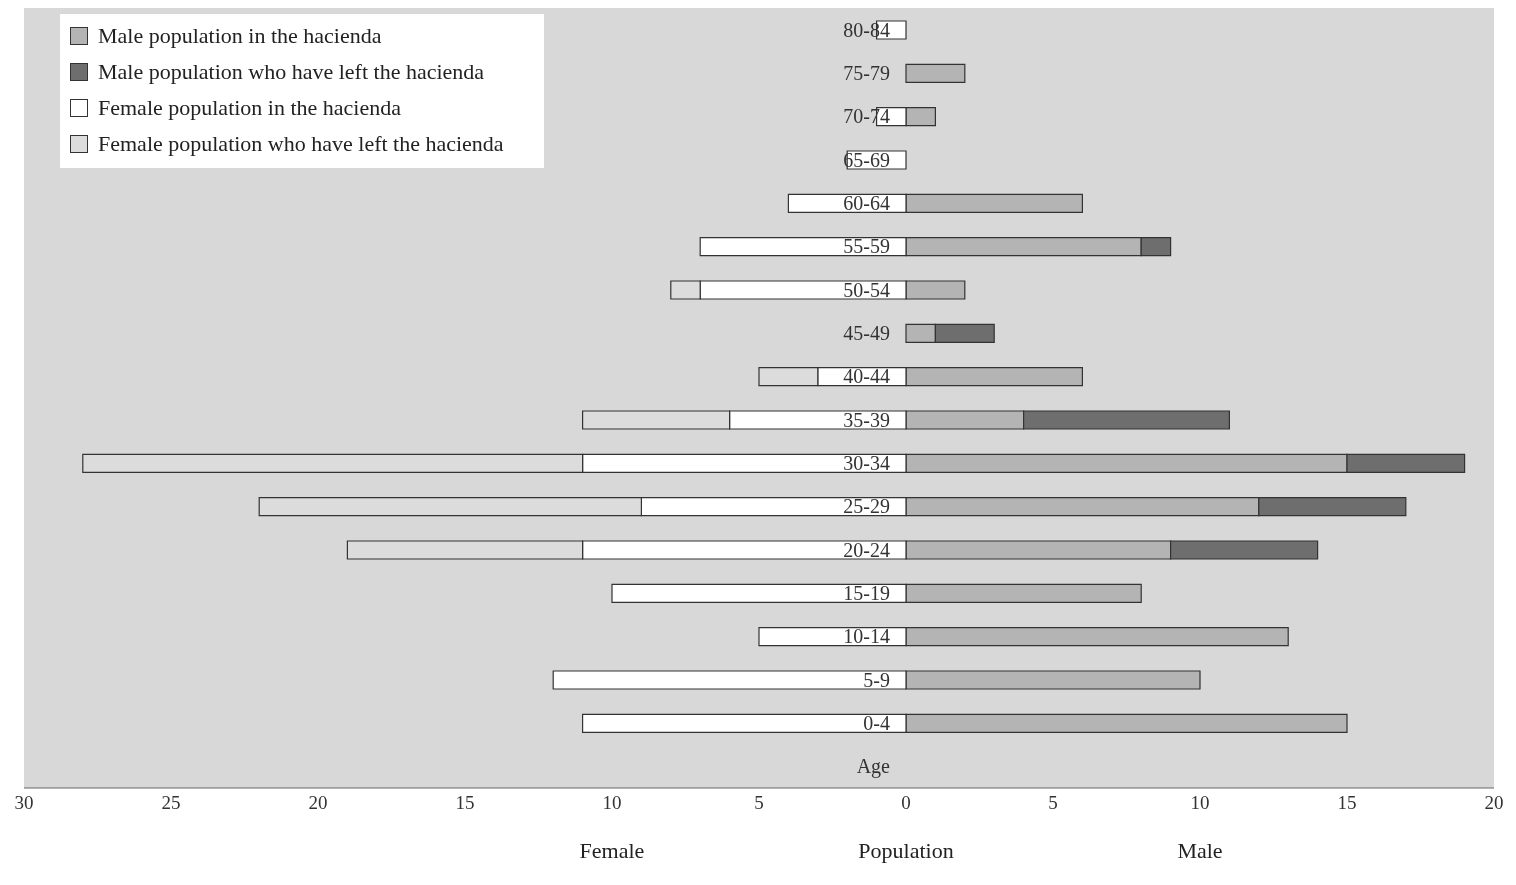 The height and width of the screenshot is (885, 1516). What do you see at coordinates (250, 108) in the screenshot?
I see `legend-label: Female population in the hacienda` at bounding box center [250, 108].